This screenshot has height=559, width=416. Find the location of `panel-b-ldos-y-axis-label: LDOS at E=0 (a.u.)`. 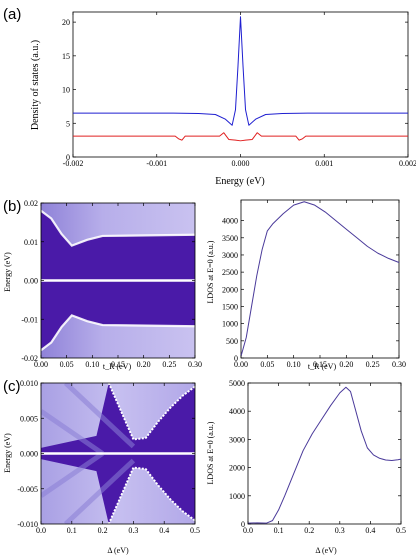

panel-b-ldos-y-axis-label: LDOS at E=0 (a.u.) is located at coordinates (210, 271).